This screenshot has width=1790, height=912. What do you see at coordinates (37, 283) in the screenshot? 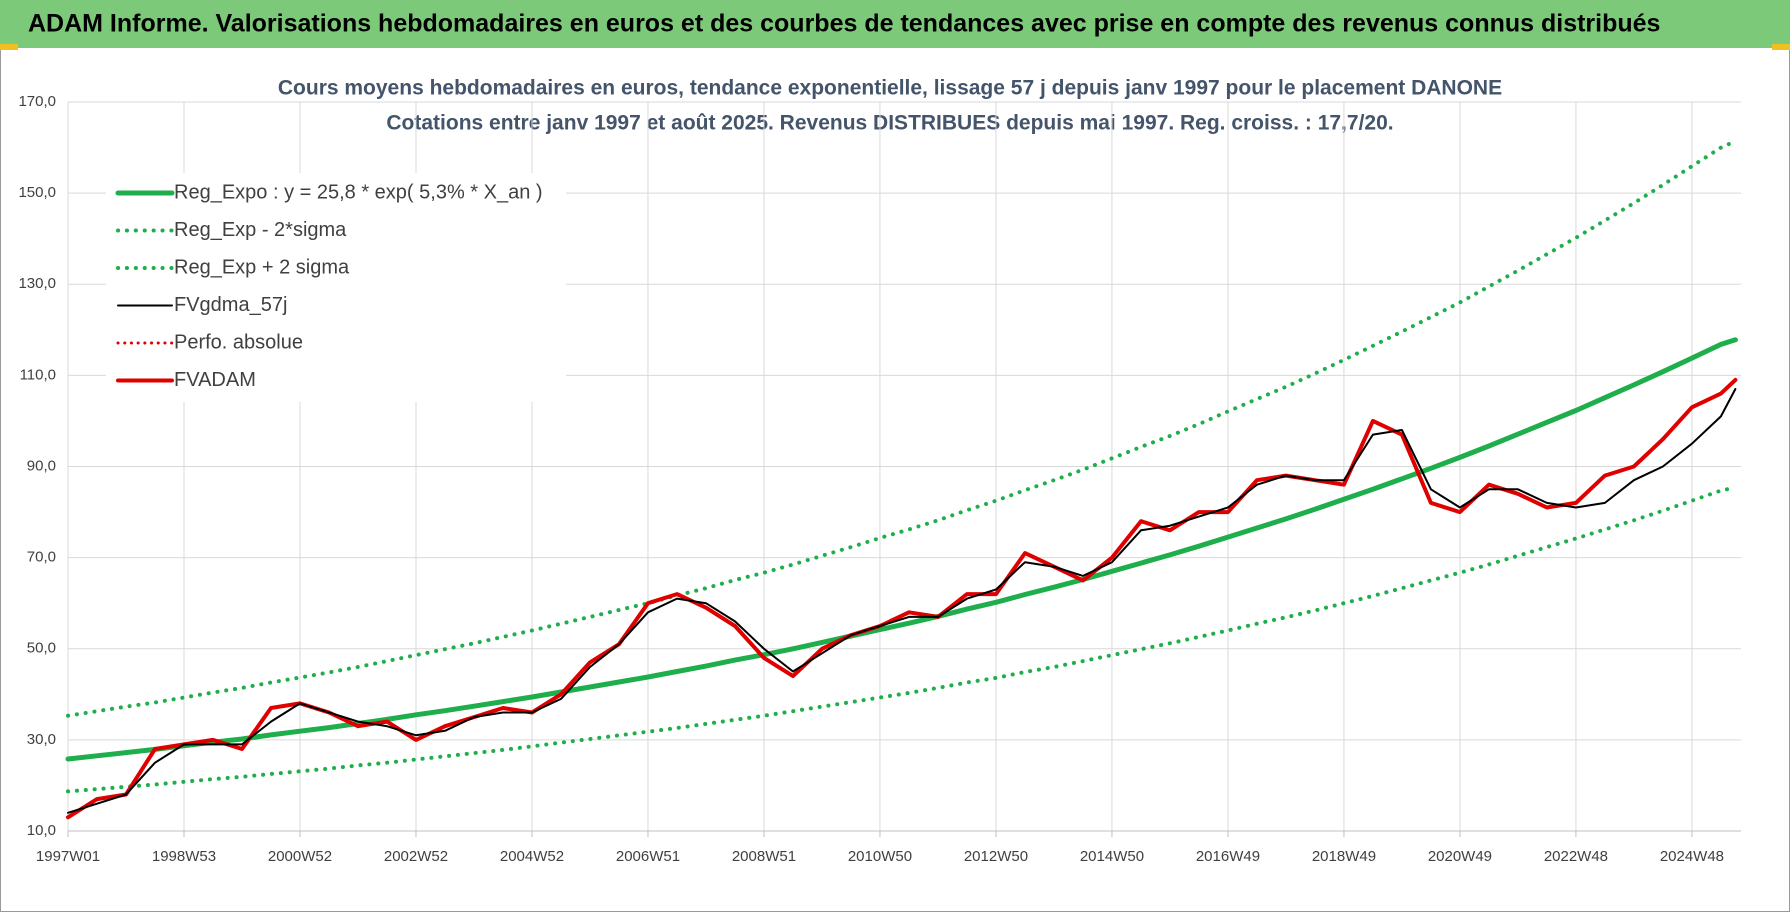
I see `y-tick-label: 130,0` at bounding box center [37, 283].